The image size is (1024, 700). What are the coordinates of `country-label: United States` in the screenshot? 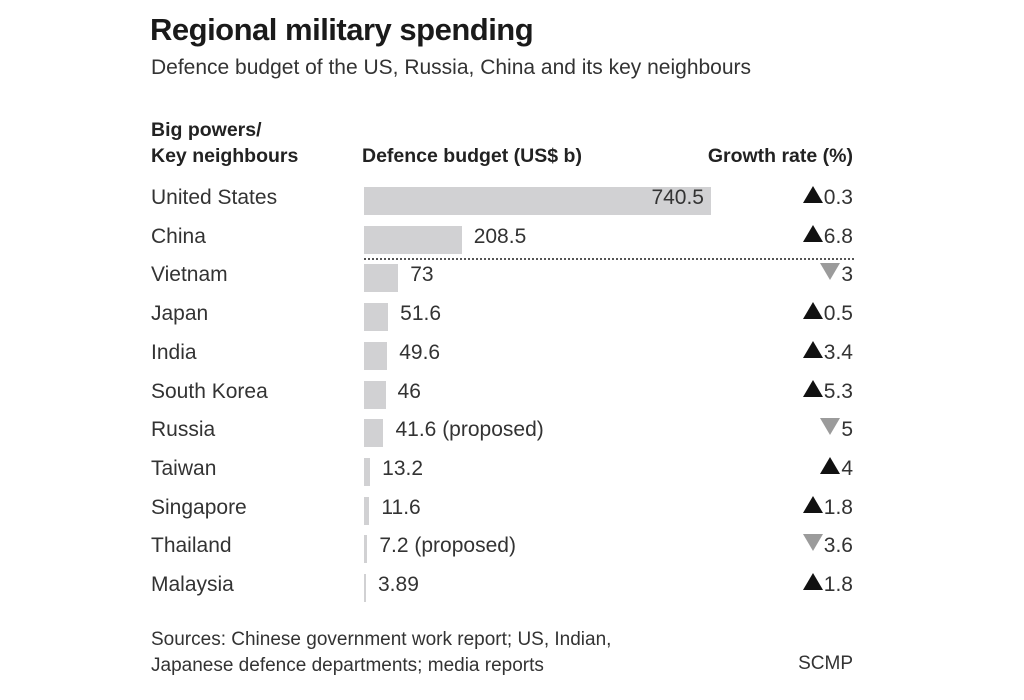 It's located at (214, 197).